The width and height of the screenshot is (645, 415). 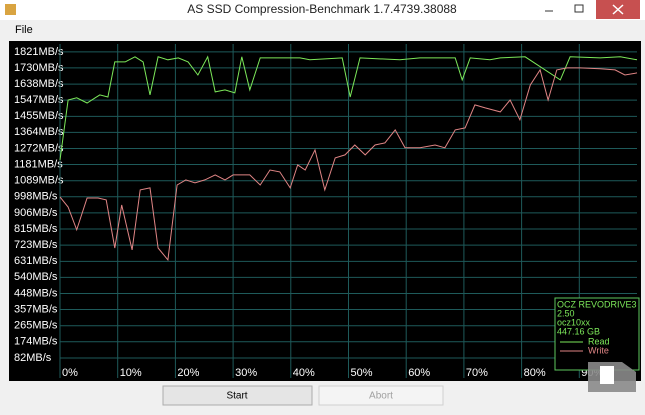 I want to click on y-tick-label: 448MB/s, so click(x=36, y=293).